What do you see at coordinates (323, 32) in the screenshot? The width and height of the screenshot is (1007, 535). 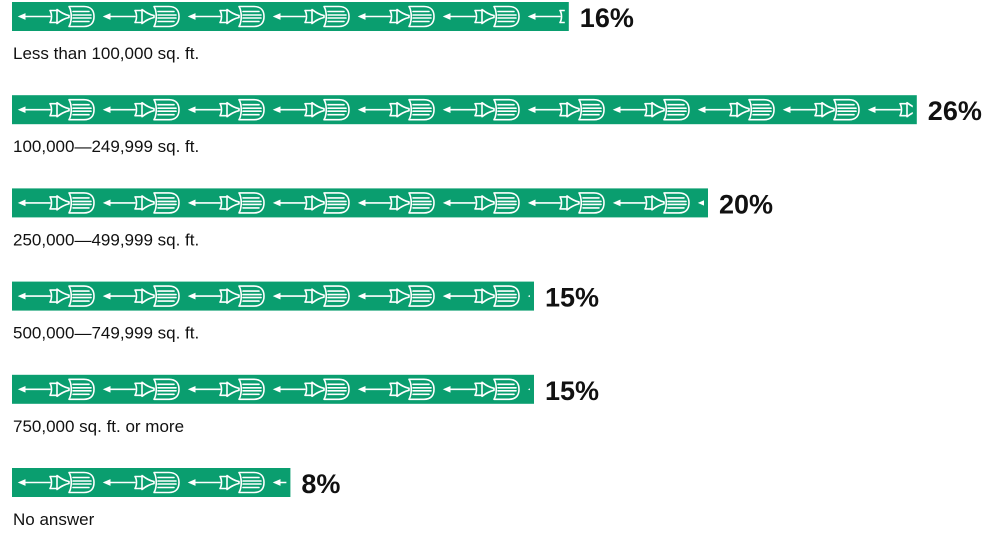 I see `bar-row: 16% Less than 100,000 sq. ft.` at bounding box center [323, 32].